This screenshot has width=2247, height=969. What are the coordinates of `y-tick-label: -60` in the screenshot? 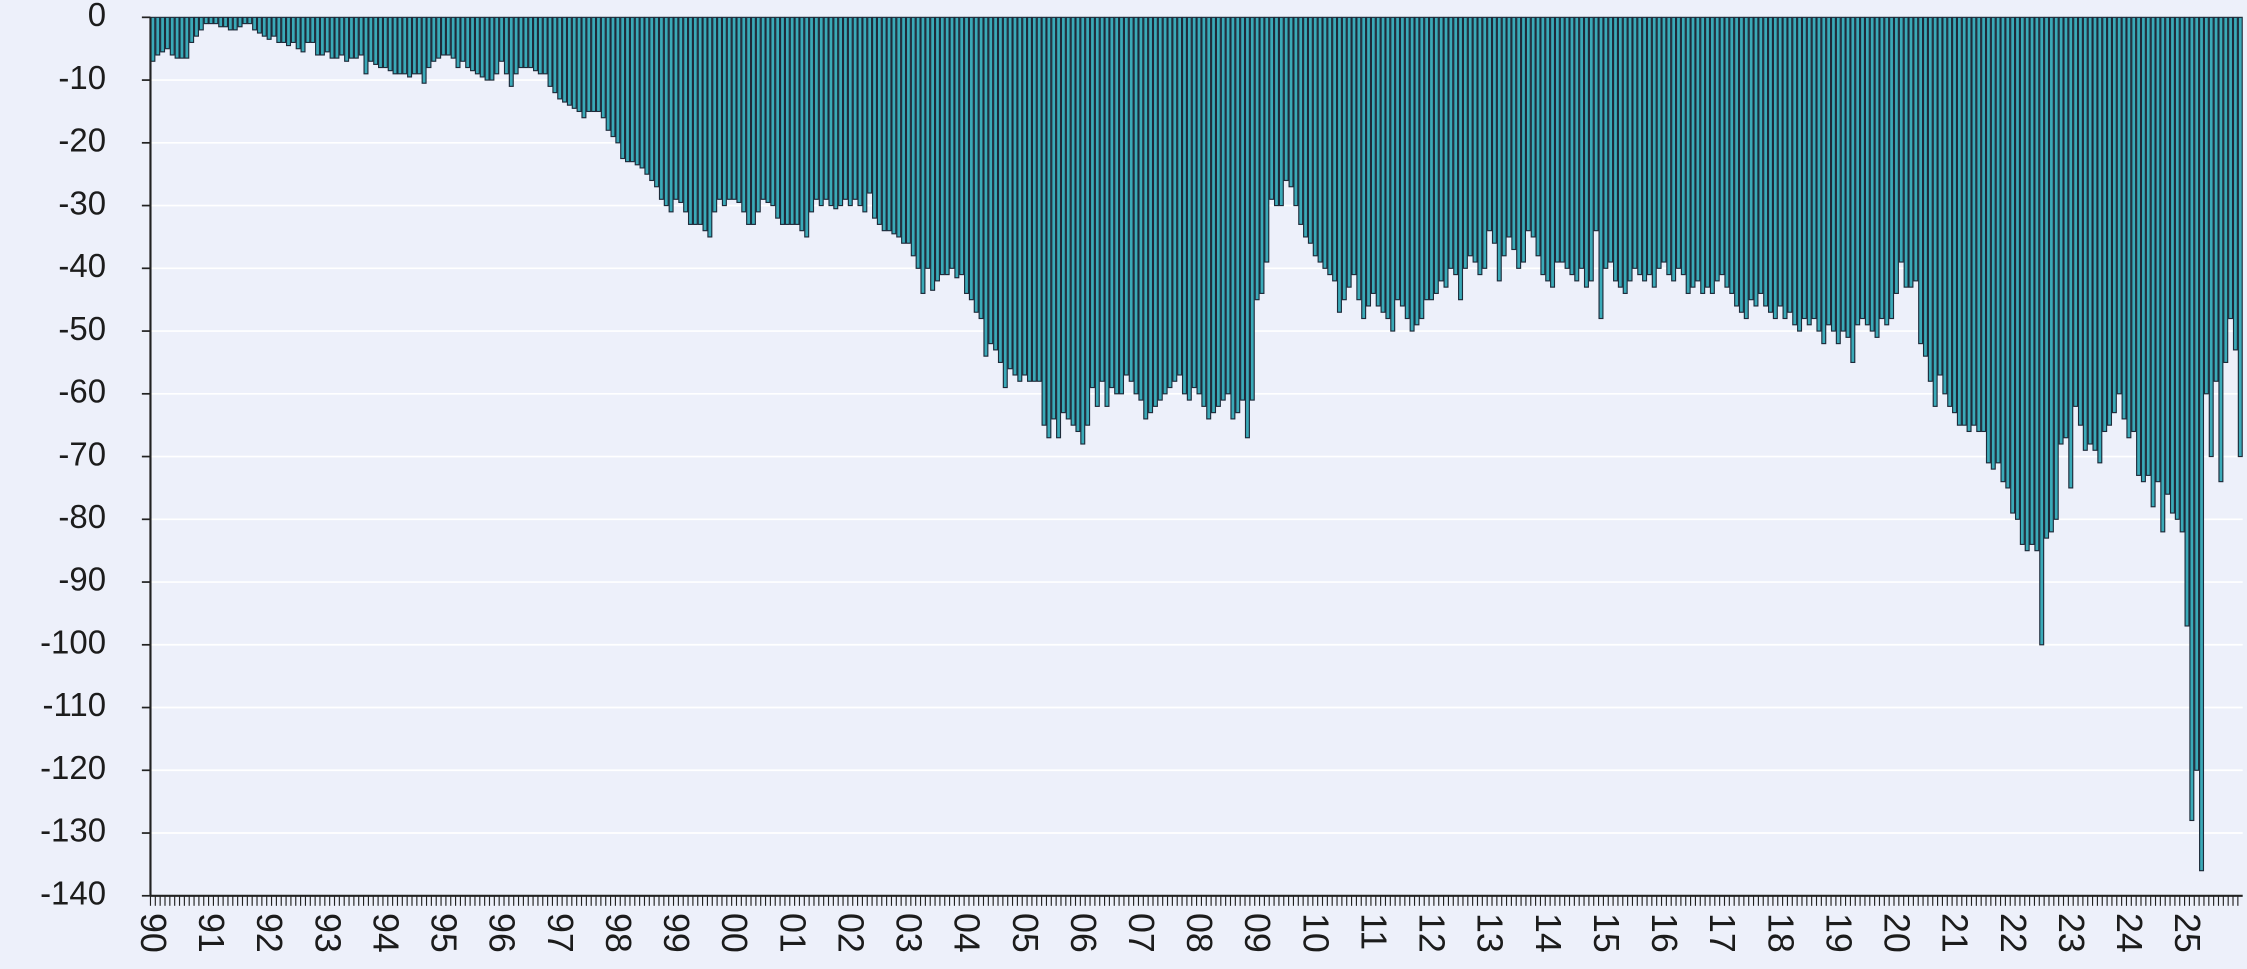 It's located at (82, 391).